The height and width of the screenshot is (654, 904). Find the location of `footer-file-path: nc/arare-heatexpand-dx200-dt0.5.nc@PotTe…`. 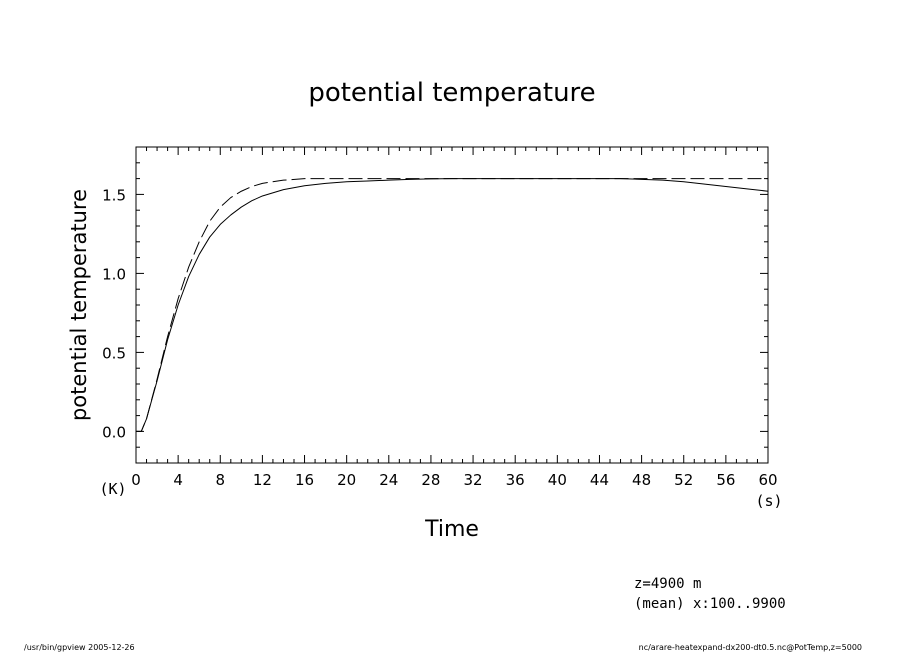

footer-file-path: nc/arare-heatexpand-dx200-dt0.5.nc@PotTe… is located at coordinates (750, 647).